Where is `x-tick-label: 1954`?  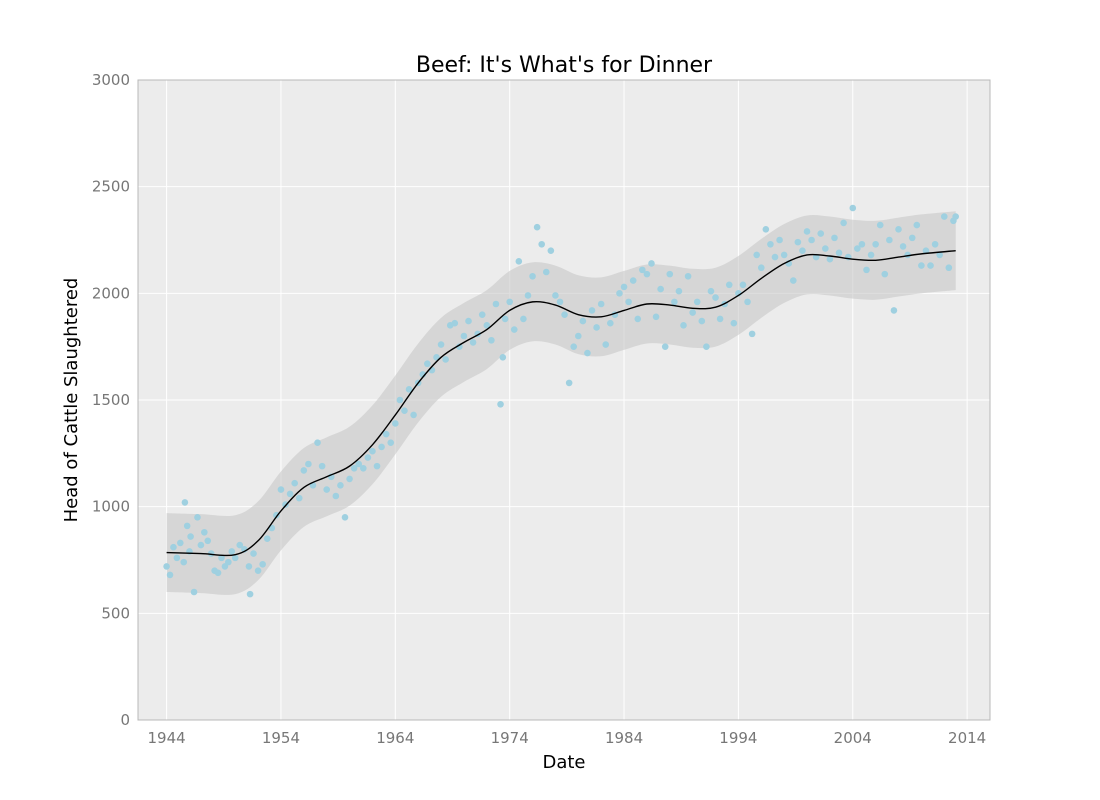 x-tick-label: 1954 is located at coordinates (281, 738).